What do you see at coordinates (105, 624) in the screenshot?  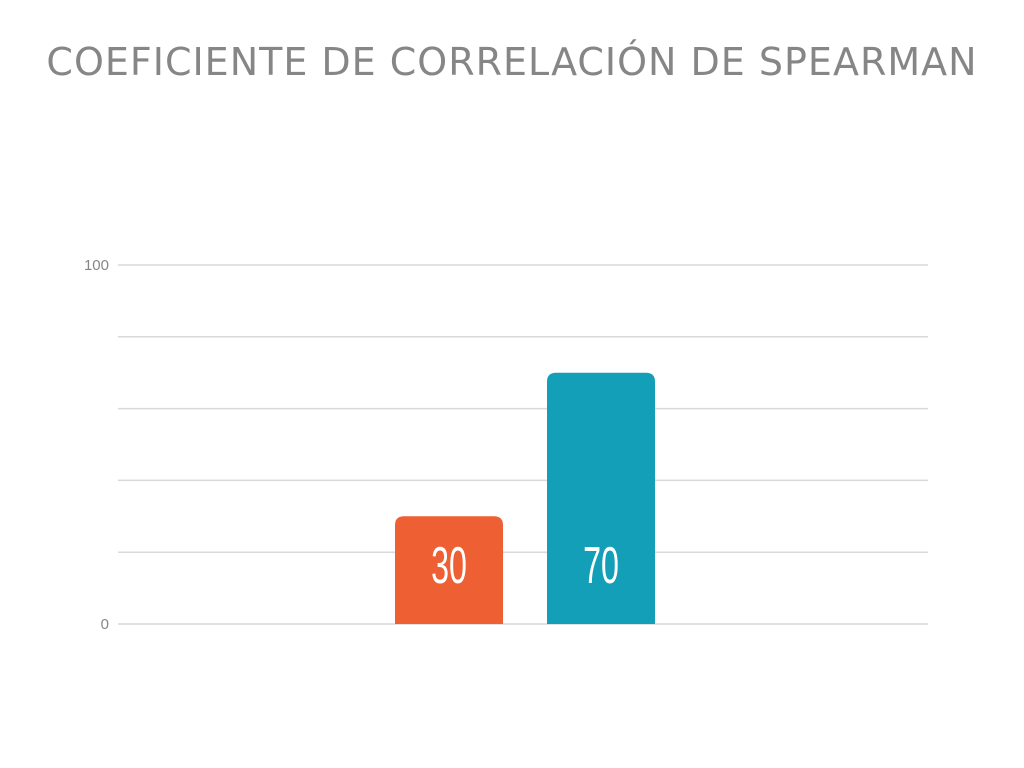 I see `y-tick-label: 0` at bounding box center [105, 624].